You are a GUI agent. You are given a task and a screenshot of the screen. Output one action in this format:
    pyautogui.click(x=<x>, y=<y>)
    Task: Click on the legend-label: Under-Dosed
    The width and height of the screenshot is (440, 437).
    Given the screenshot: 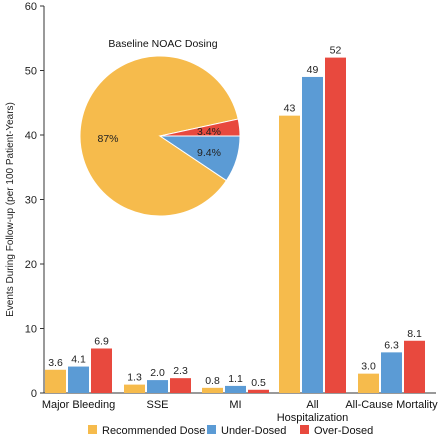 What is the action you would take?
    pyautogui.click(x=253, y=431)
    